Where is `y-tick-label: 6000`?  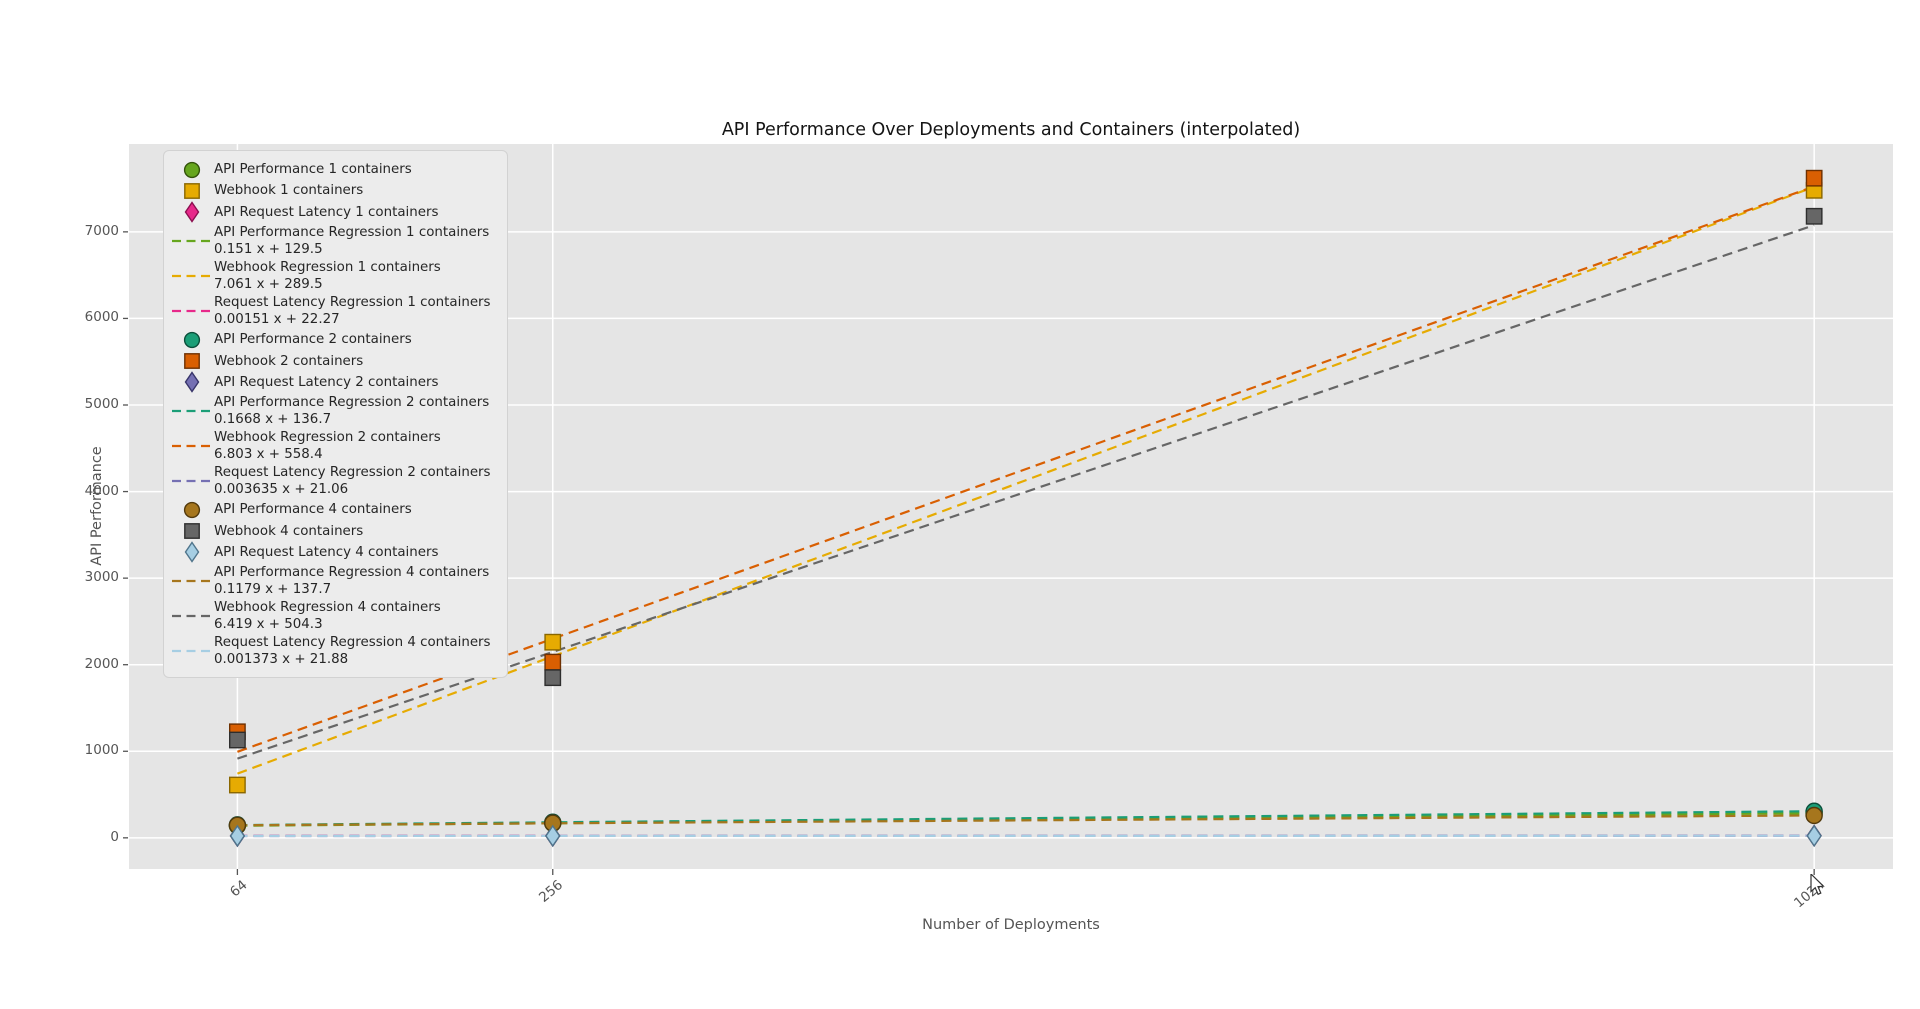 y-tick-label: 6000 is located at coordinates (101, 317).